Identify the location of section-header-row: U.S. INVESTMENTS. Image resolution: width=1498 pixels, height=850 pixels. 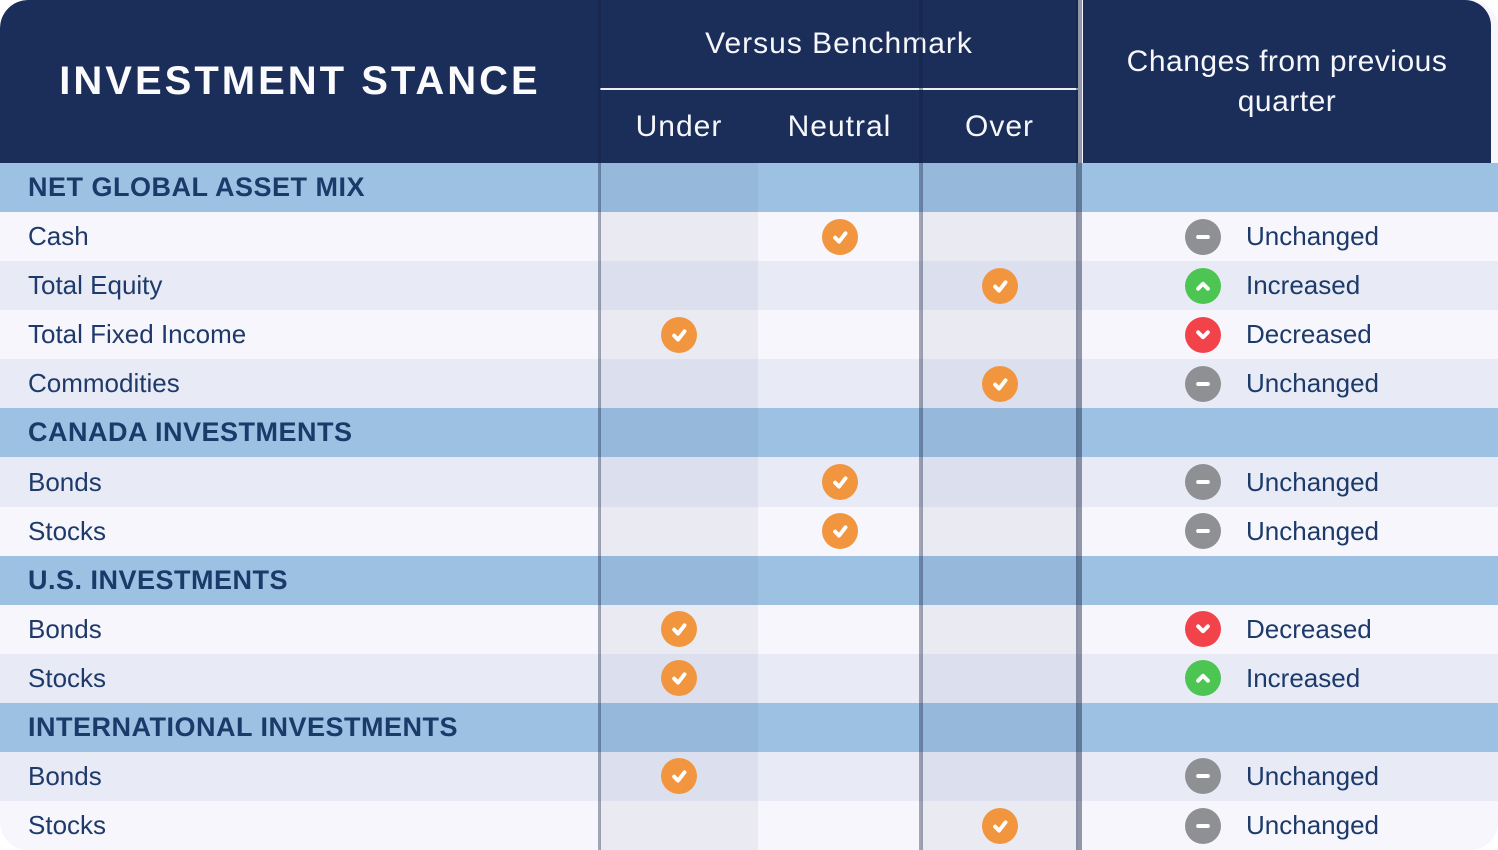
(749, 580).